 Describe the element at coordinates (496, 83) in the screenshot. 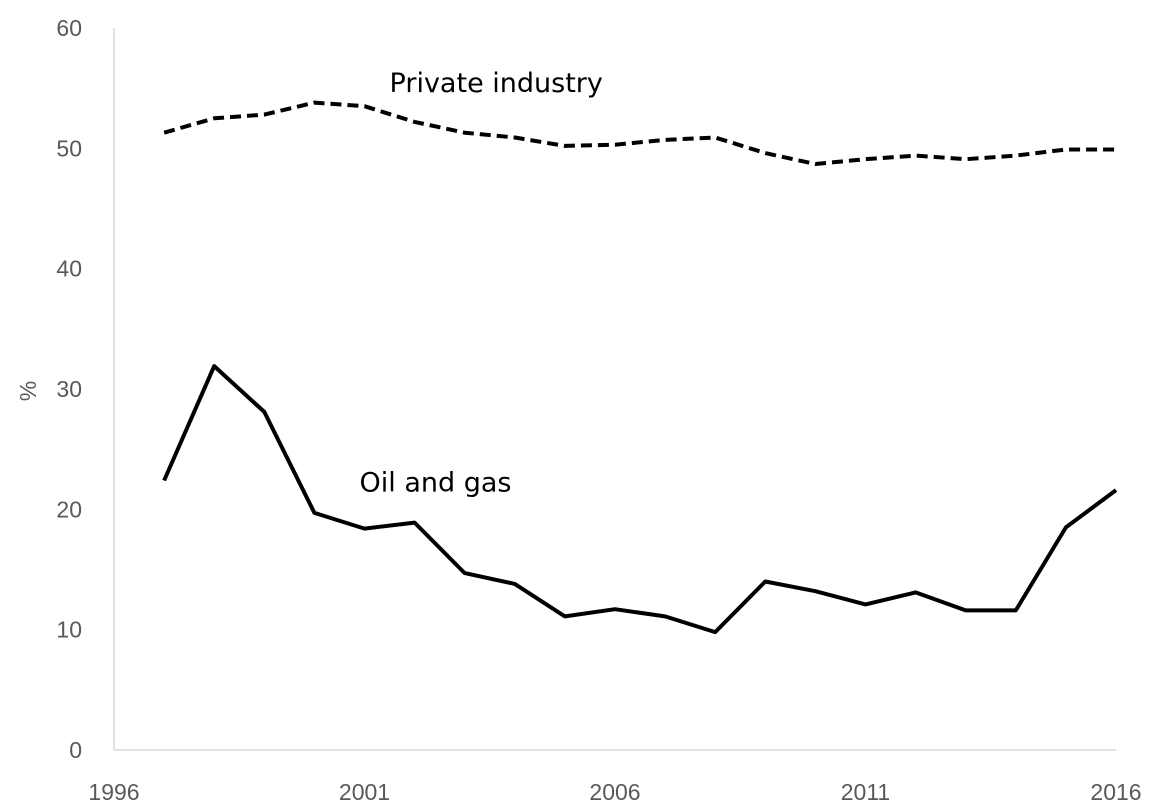

I see `annotation-label: Private industry` at that location.